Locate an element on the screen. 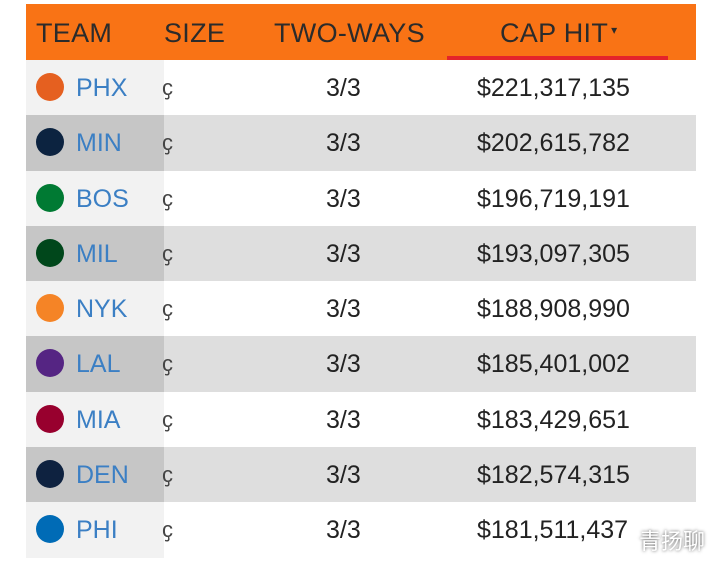  celtics-logo-icon is located at coordinates (50, 197).